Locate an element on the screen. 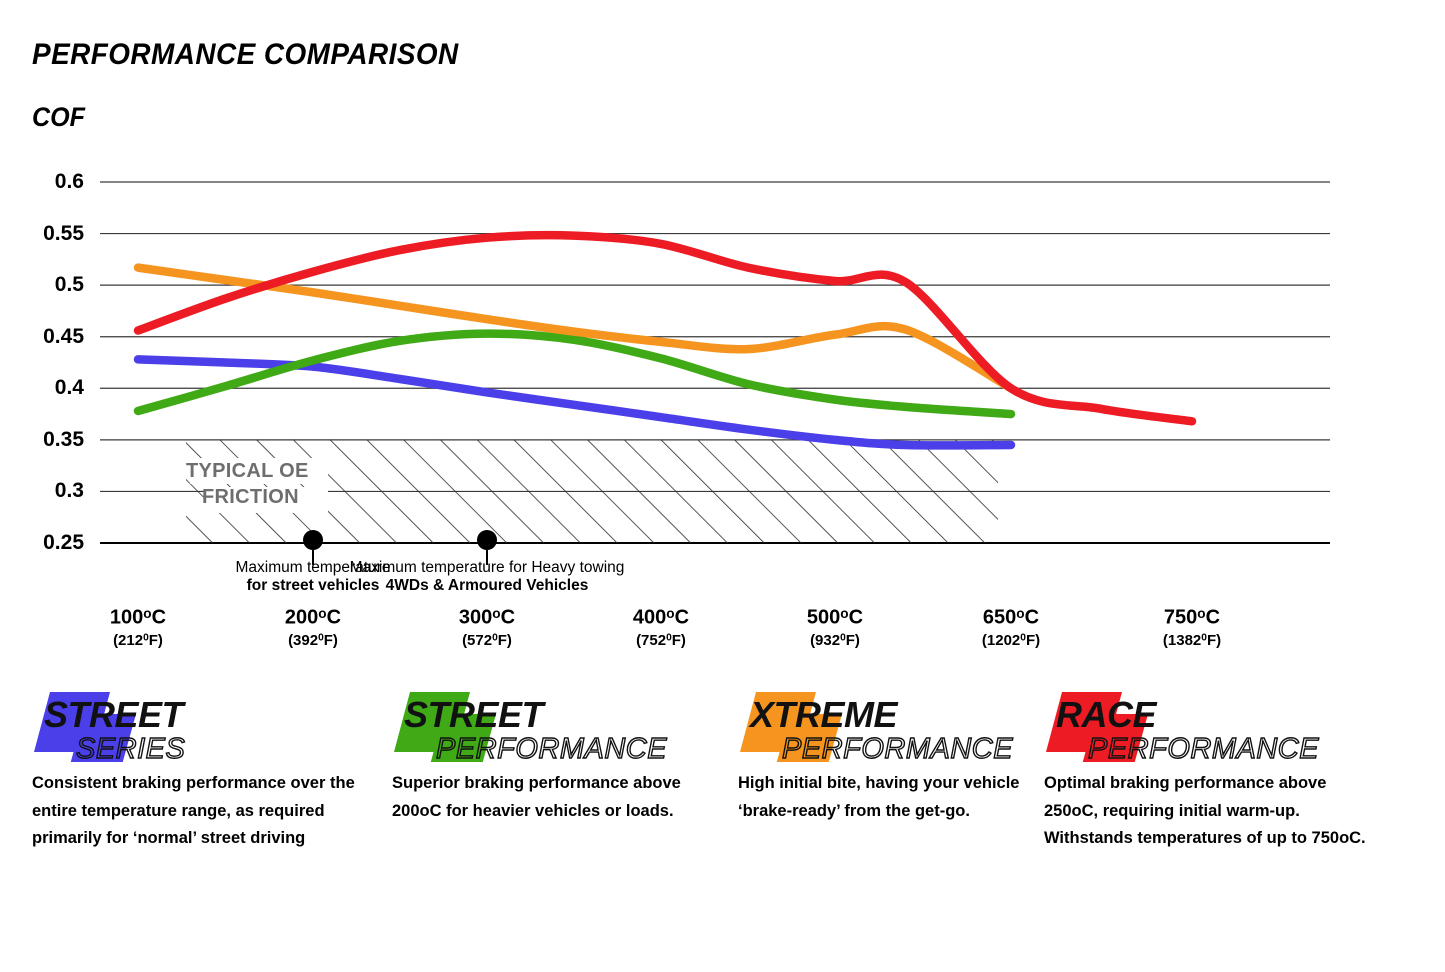 The width and height of the screenshot is (1445, 972). x-axis-tick-fahrenheit: (2120F) is located at coordinates (138, 640).